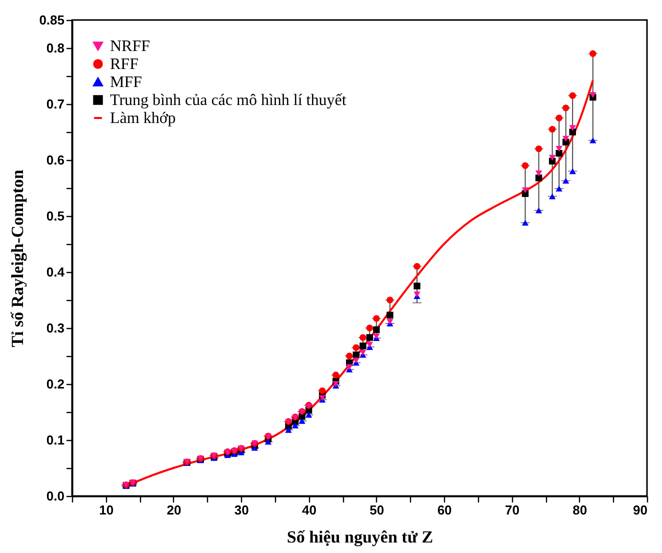  What do you see at coordinates (106, 510) in the screenshot?
I see `x-tick-label: 10` at bounding box center [106, 510].